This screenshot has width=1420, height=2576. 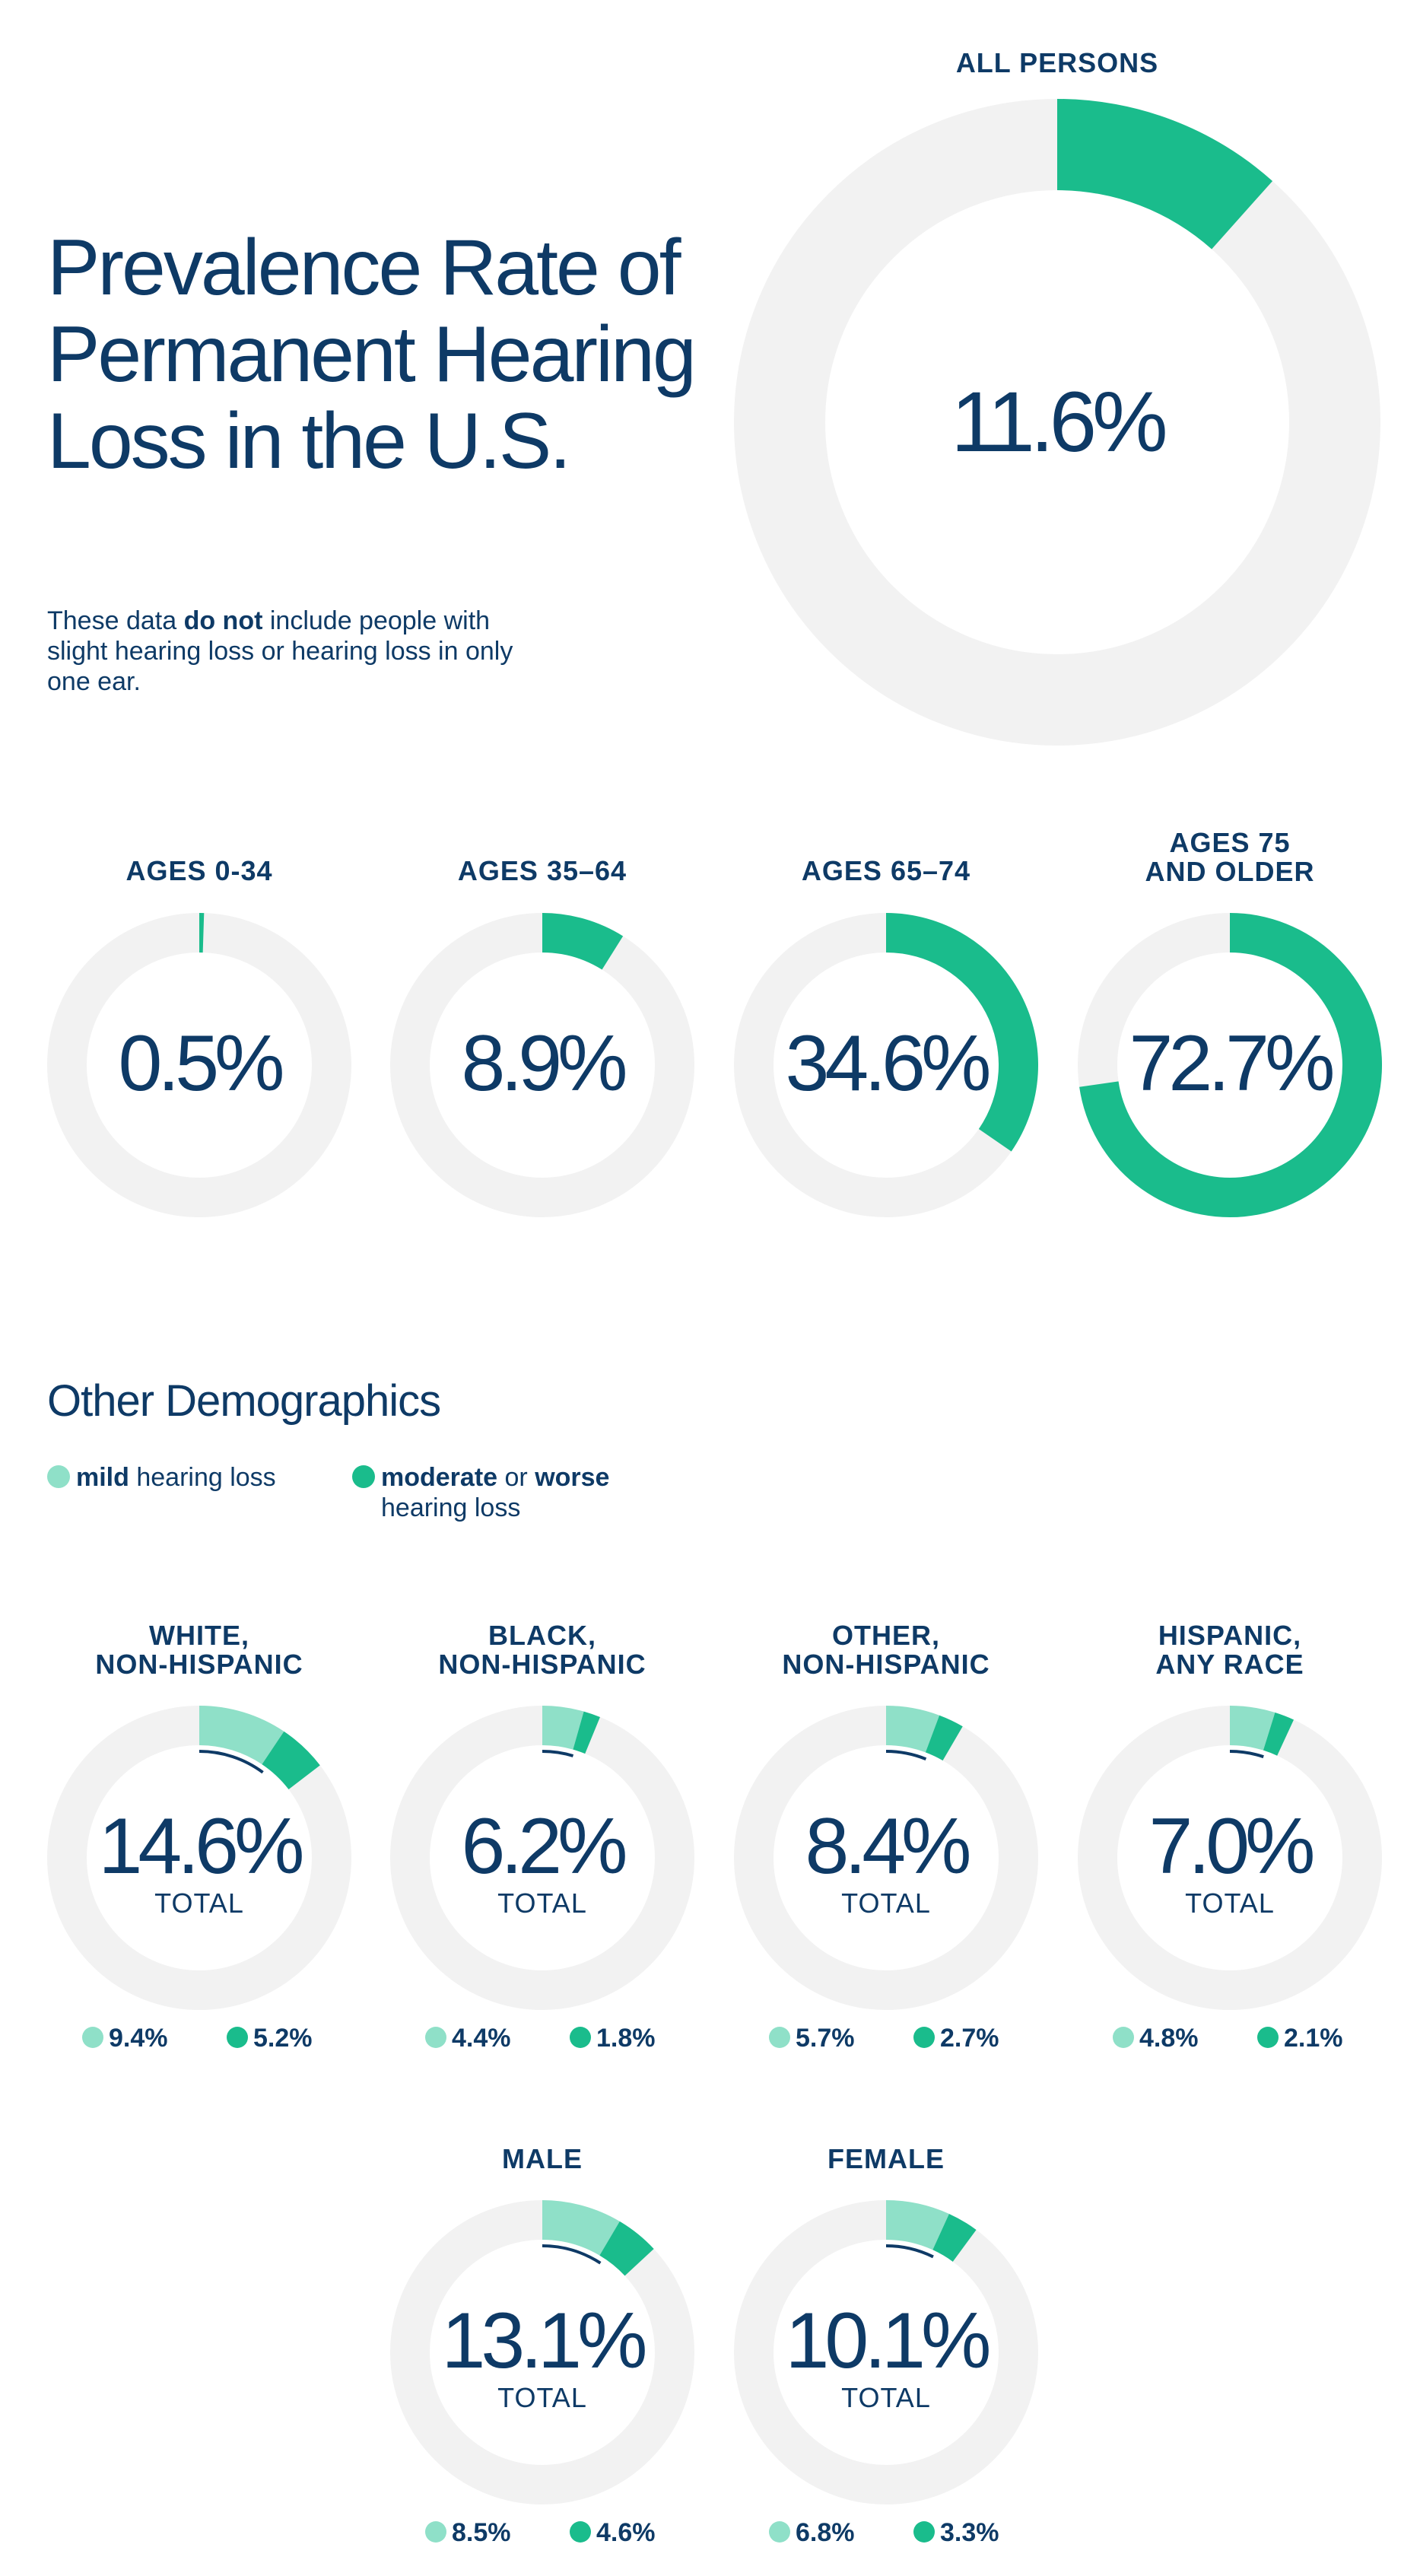 What do you see at coordinates (1279, 1734) in the screenshot?
I see `hispanic-any-race-moderate-arc` at bounding box center [1279, 1734].